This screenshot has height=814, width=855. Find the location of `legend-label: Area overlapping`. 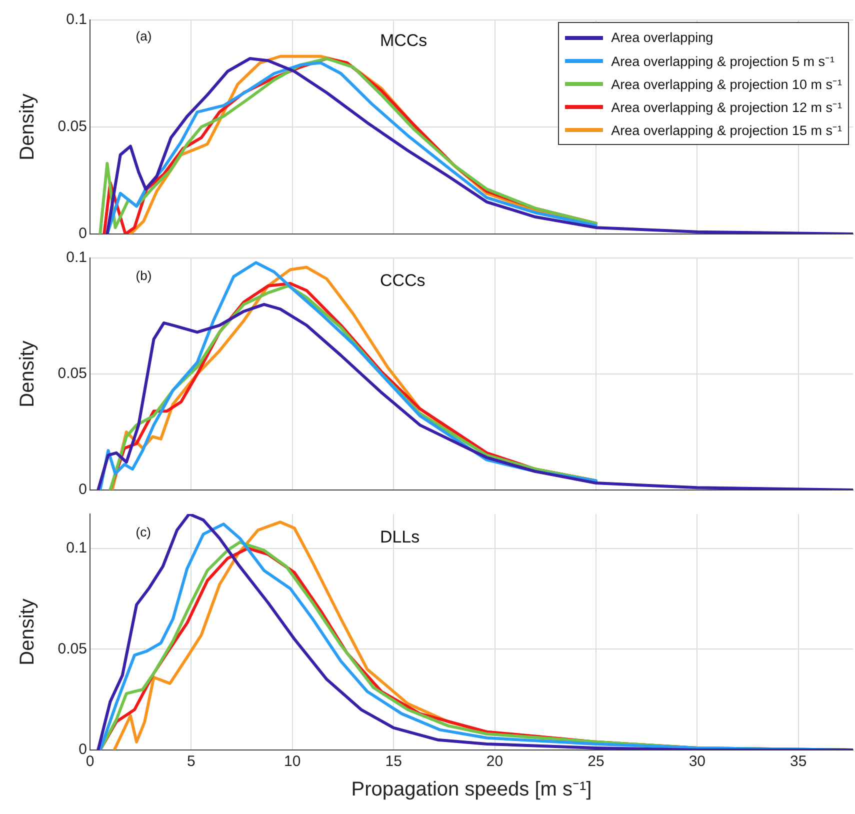

legend-label: Area overlapping is located at coordinates (662, 37).